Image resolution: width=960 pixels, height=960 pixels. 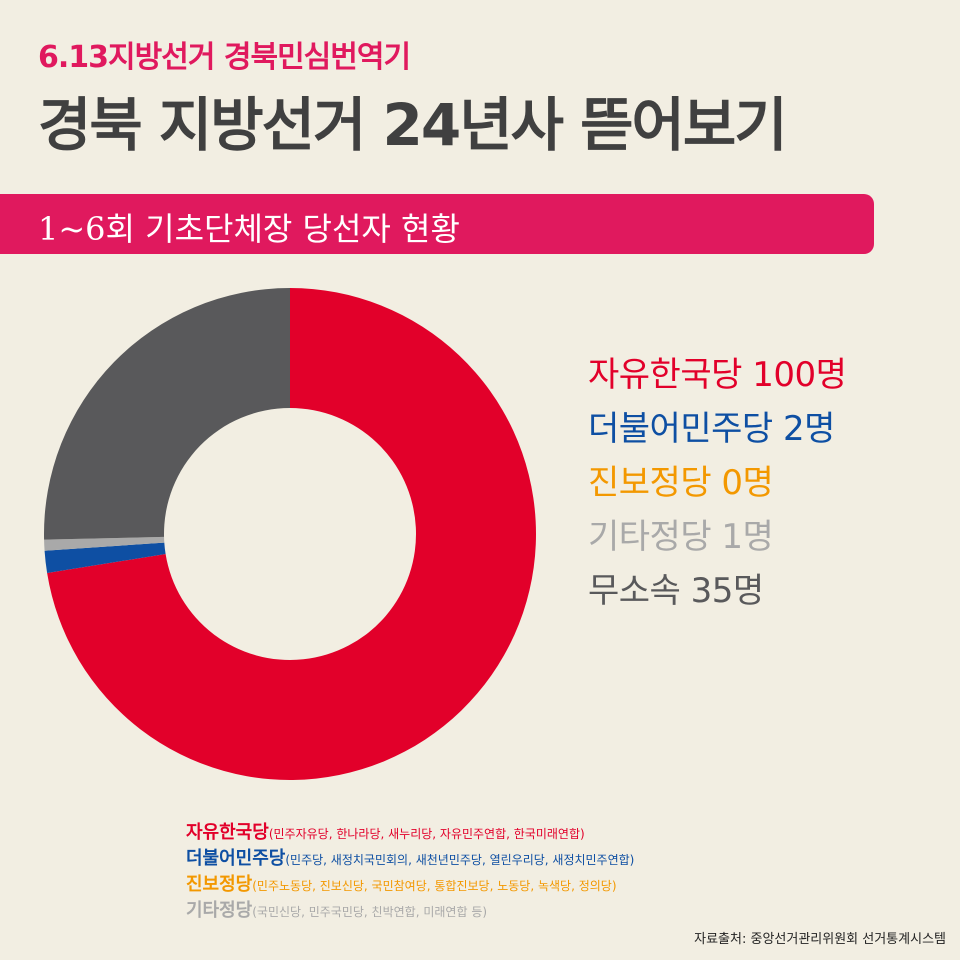 I want to click on party-note-name: 더불어민주당, so click(x=236, y=858).